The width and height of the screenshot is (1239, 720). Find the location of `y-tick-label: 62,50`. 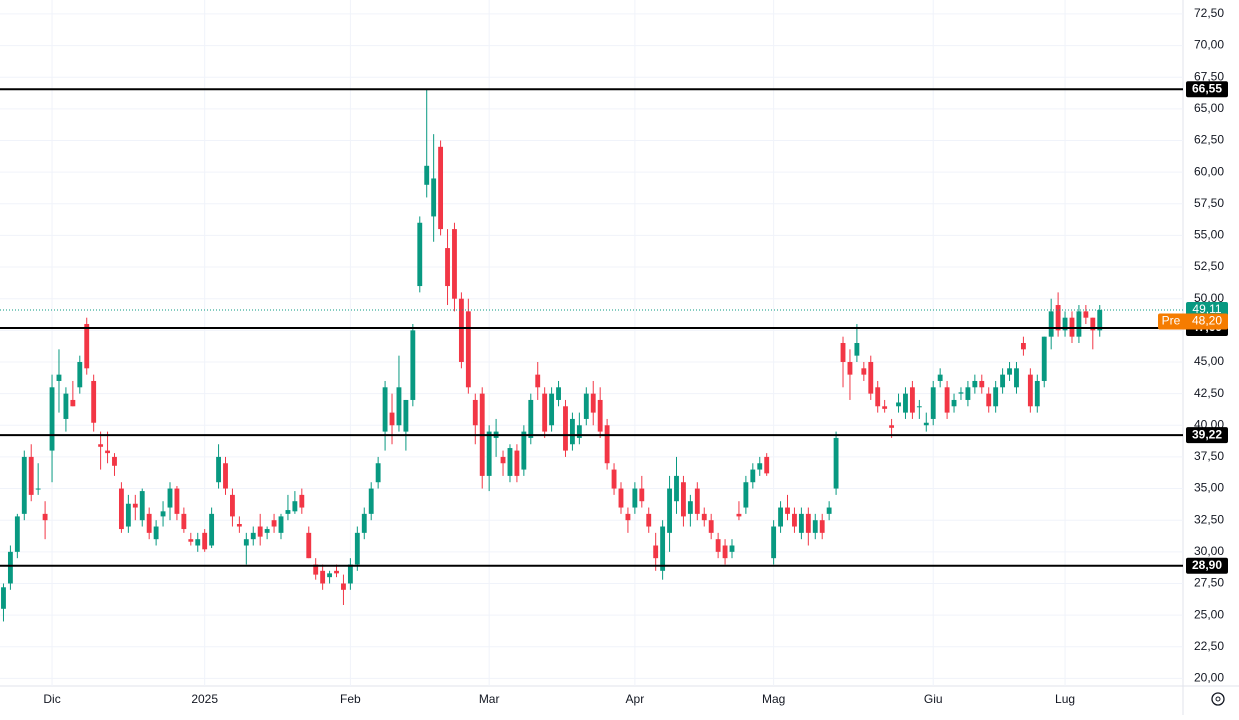

y-tick-label: 62,50 is located at coordinates (1209, 140).